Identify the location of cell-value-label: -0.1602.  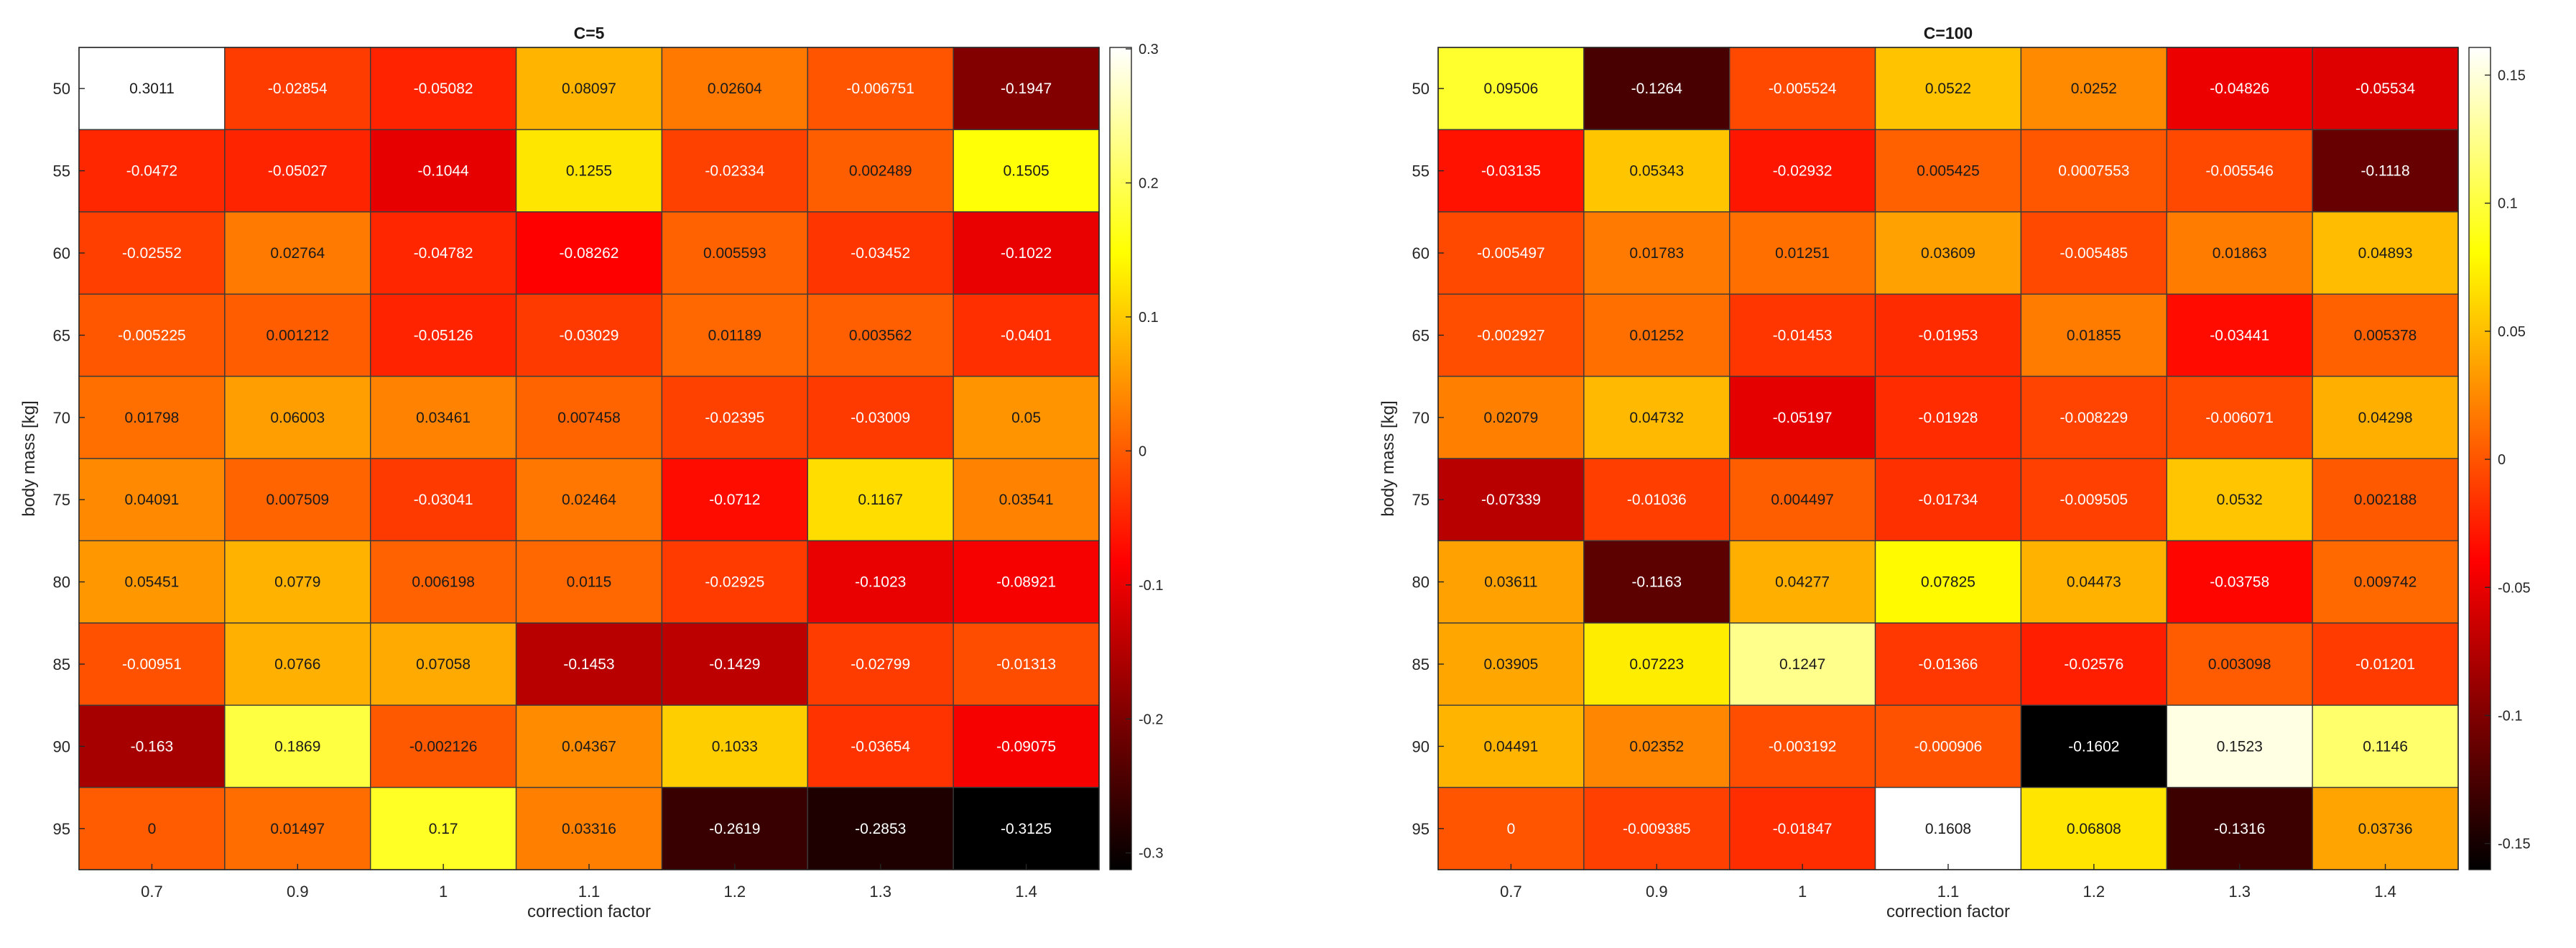
(2093, 746).